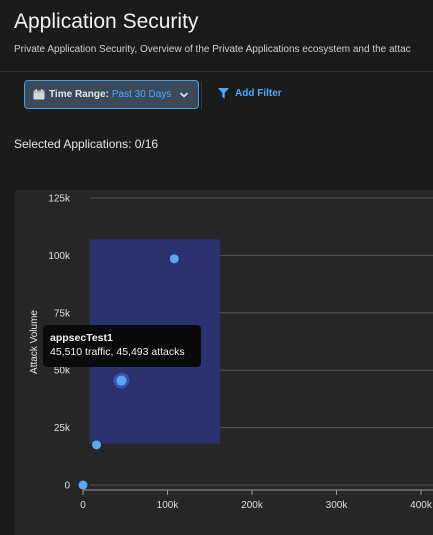 This screenshot has height=535, width=433. What do you see at coordinates (62, 428) in the screenshot?
I see `y-tick-label: 25k` at bounding box center [62, 428].